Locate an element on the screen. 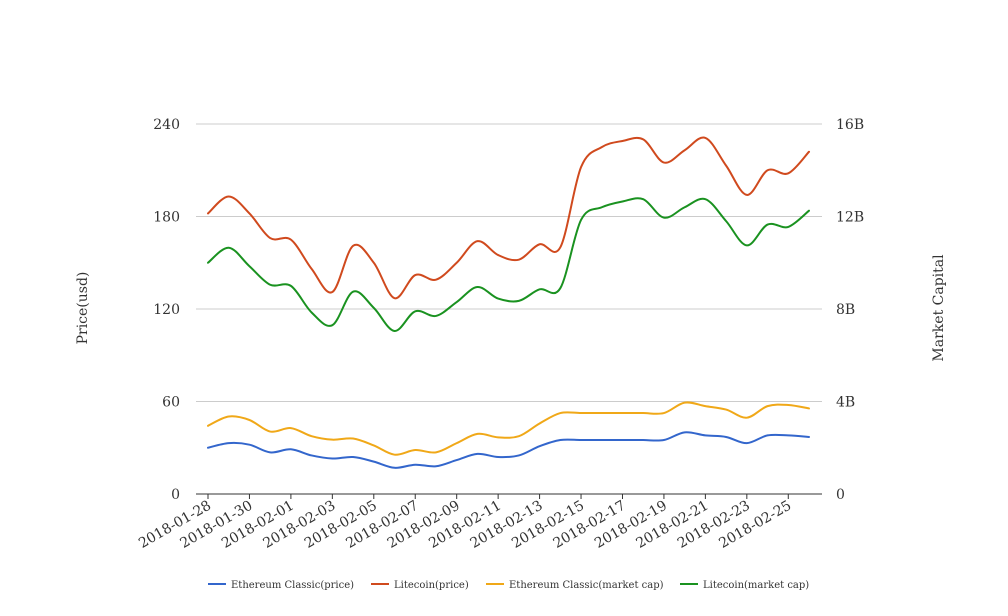 The image size is (1008, 616). left-y-tick-label: 120 is located at coordinates (166, 310).